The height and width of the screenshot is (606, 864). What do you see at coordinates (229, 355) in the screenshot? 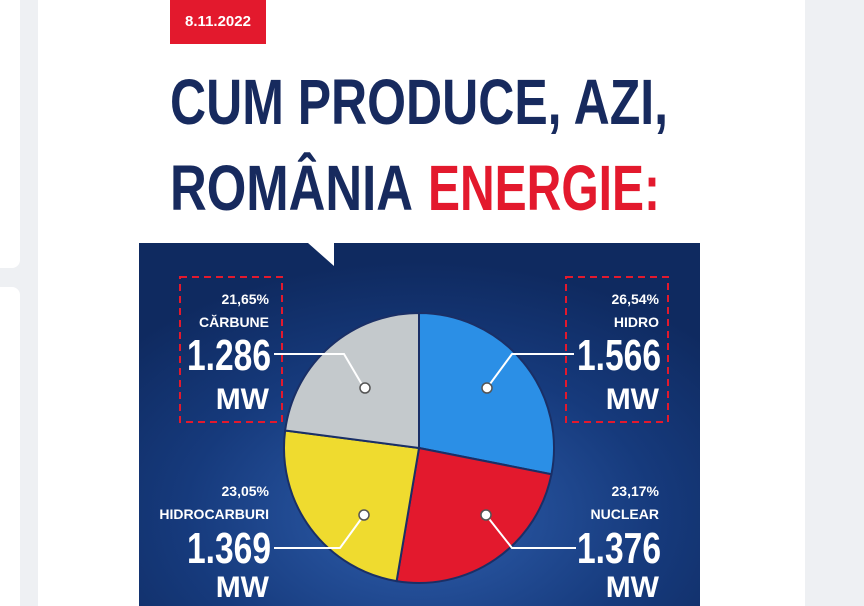
I see `power-label: 1.286` at bounding box center [229, 355].